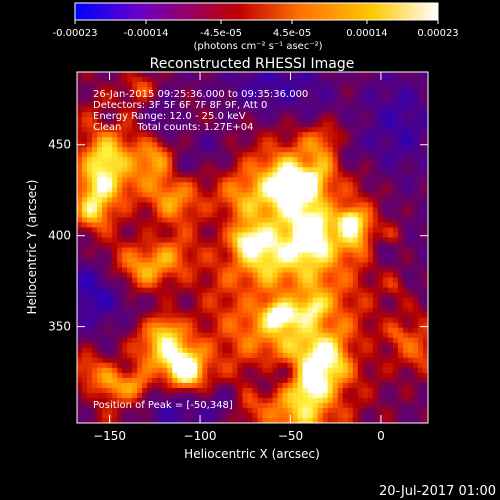 The height and width of the screenshot is (500, 500). Describe the element at coordinates (146, 33) in the screenshot. I see `colorbar-tick-label: -0.00014` at that location.